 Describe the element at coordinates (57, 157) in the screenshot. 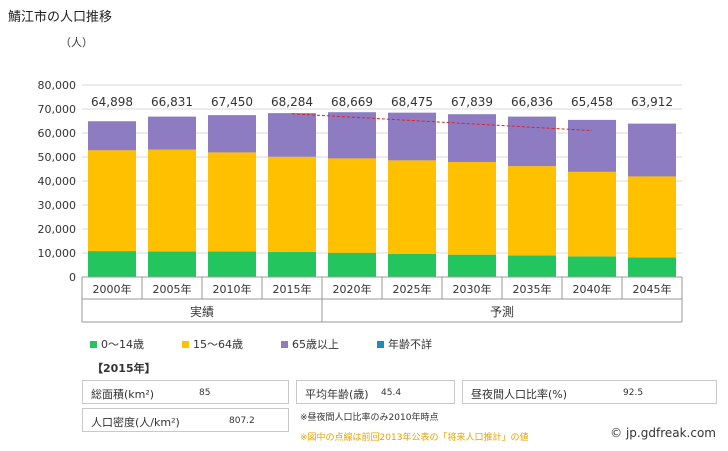

I see `y-tick-label: 50,000` at that location.